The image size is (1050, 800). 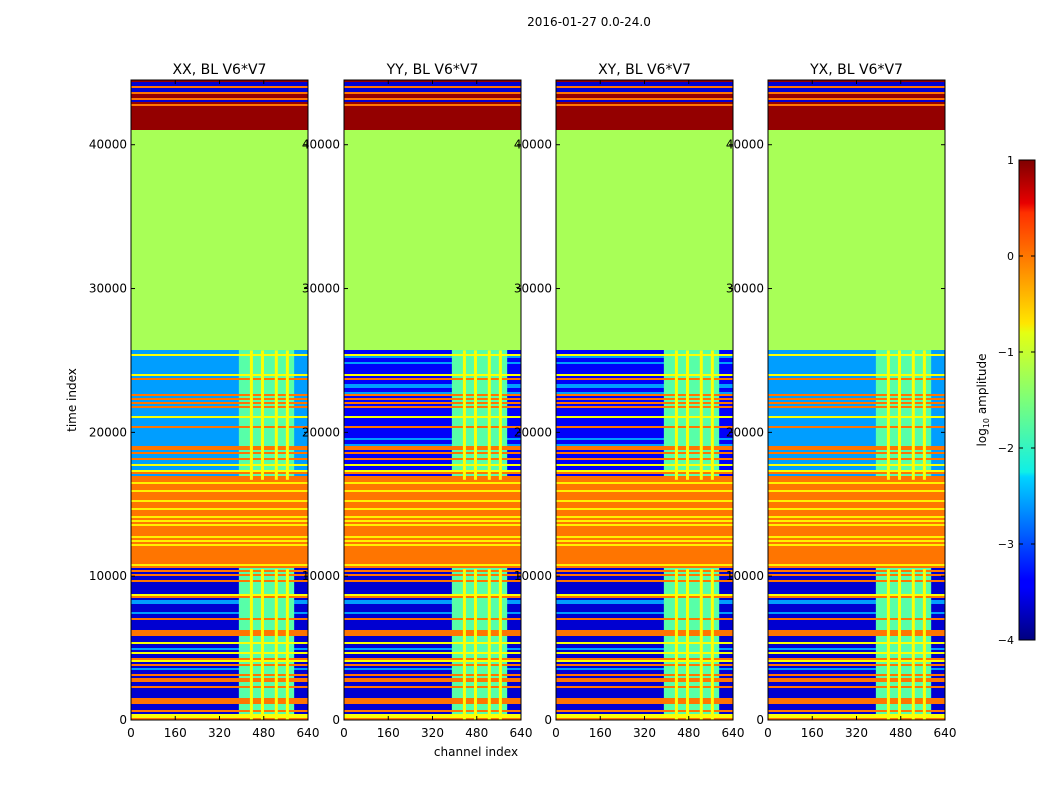 I want to click on x-tick-label: 320, so click(x=219, y=733).